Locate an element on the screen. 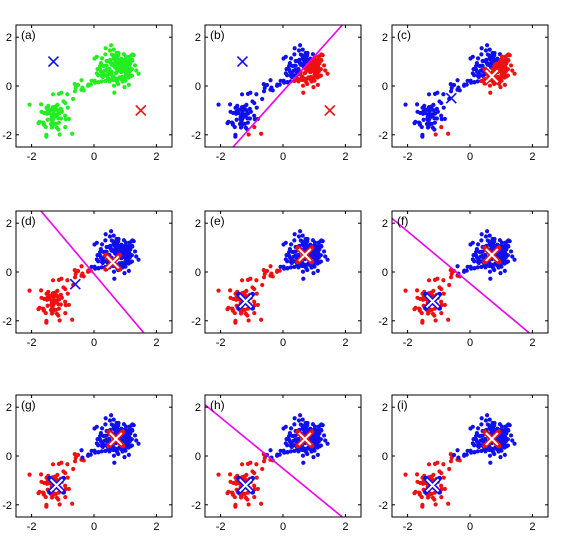 The height and width of the screenshot is (557, 575). y-tick-label: 2 is located at coordinates (385, 224).